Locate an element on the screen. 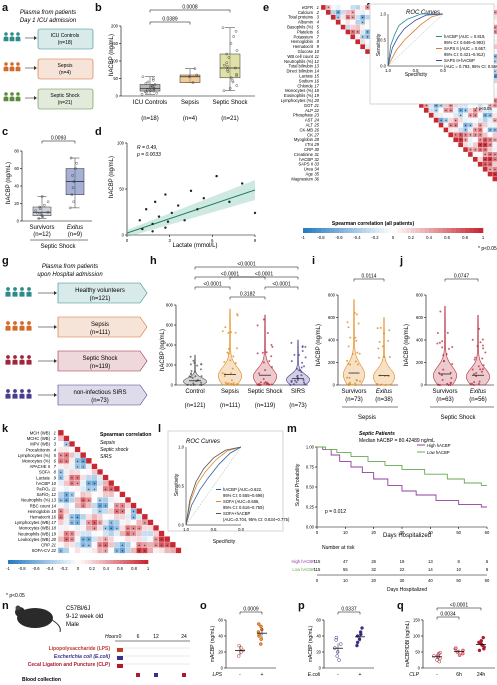 This screenshot has width=497, height=685. panel-e-var-index: 17 is located at coordinates (316, 85).